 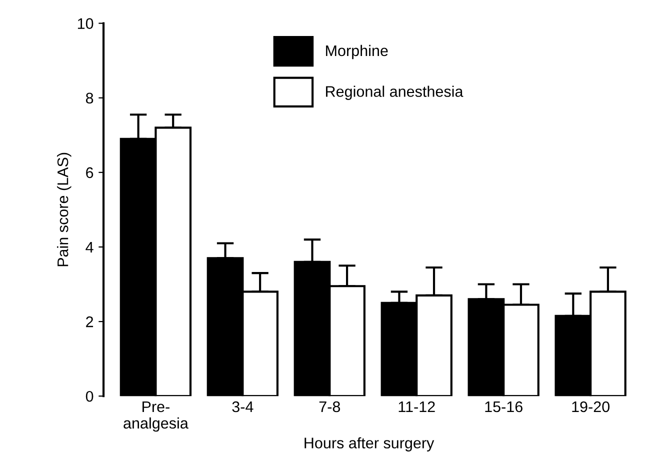 I want to click on x-tick-label: 7-8, so click(x=329, y=406).